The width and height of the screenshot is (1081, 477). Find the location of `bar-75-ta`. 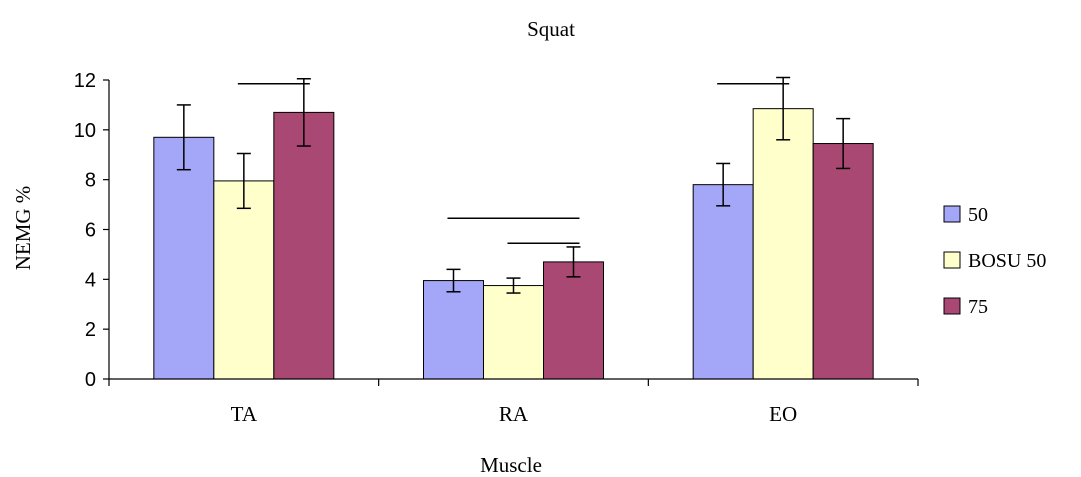

bar-75-ta is located at coordinates (304, 245).